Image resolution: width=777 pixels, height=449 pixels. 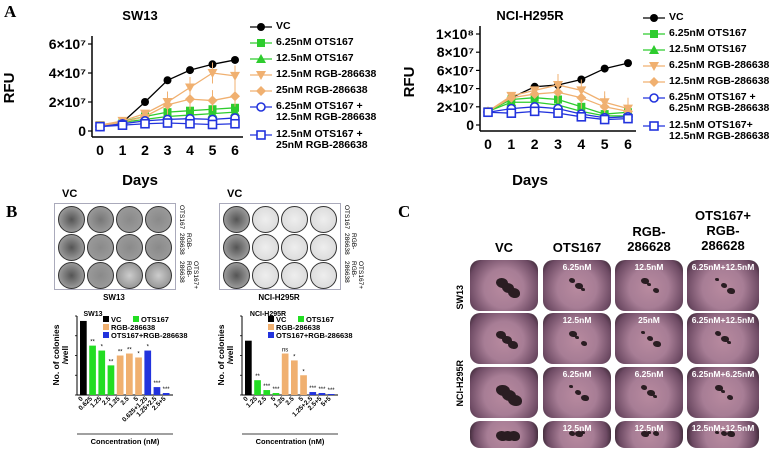 I want to click on colony-dish: 6.25nM, so click(x=577, y=285).